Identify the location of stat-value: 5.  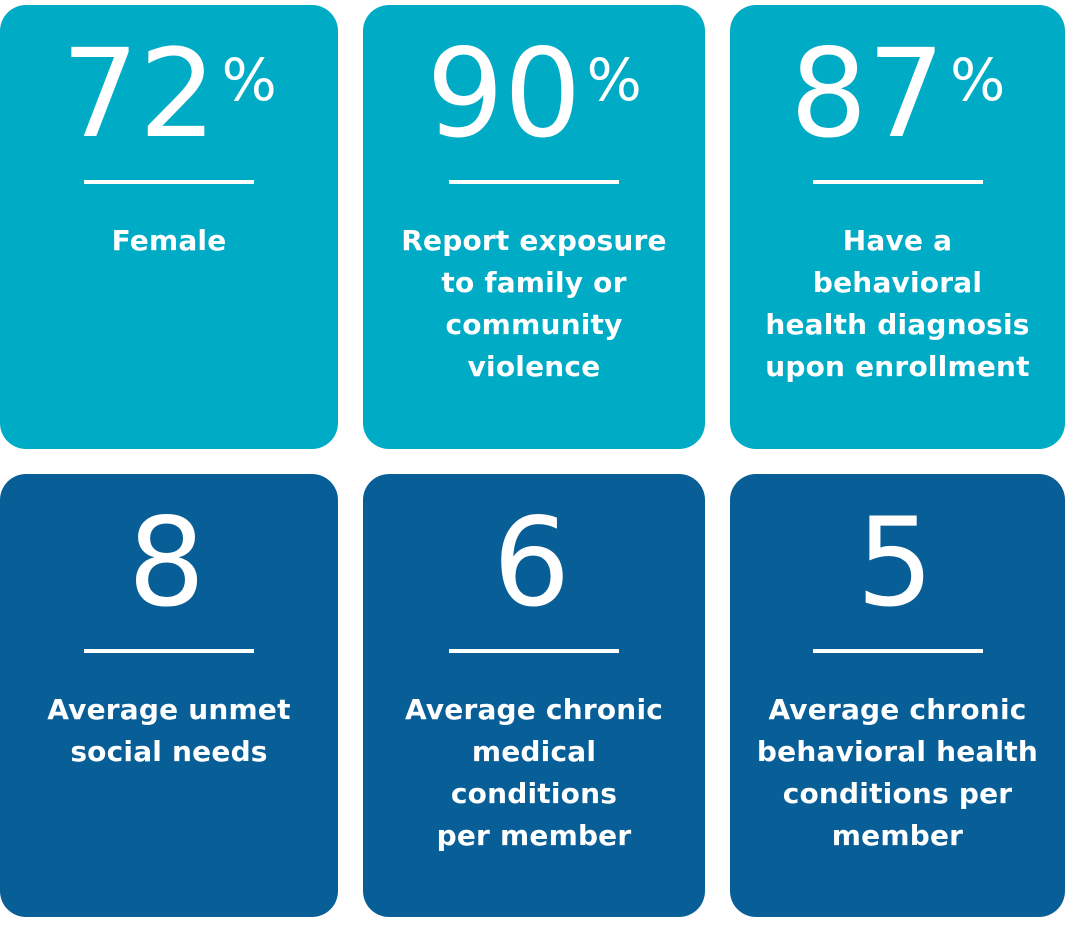
(897, 563).